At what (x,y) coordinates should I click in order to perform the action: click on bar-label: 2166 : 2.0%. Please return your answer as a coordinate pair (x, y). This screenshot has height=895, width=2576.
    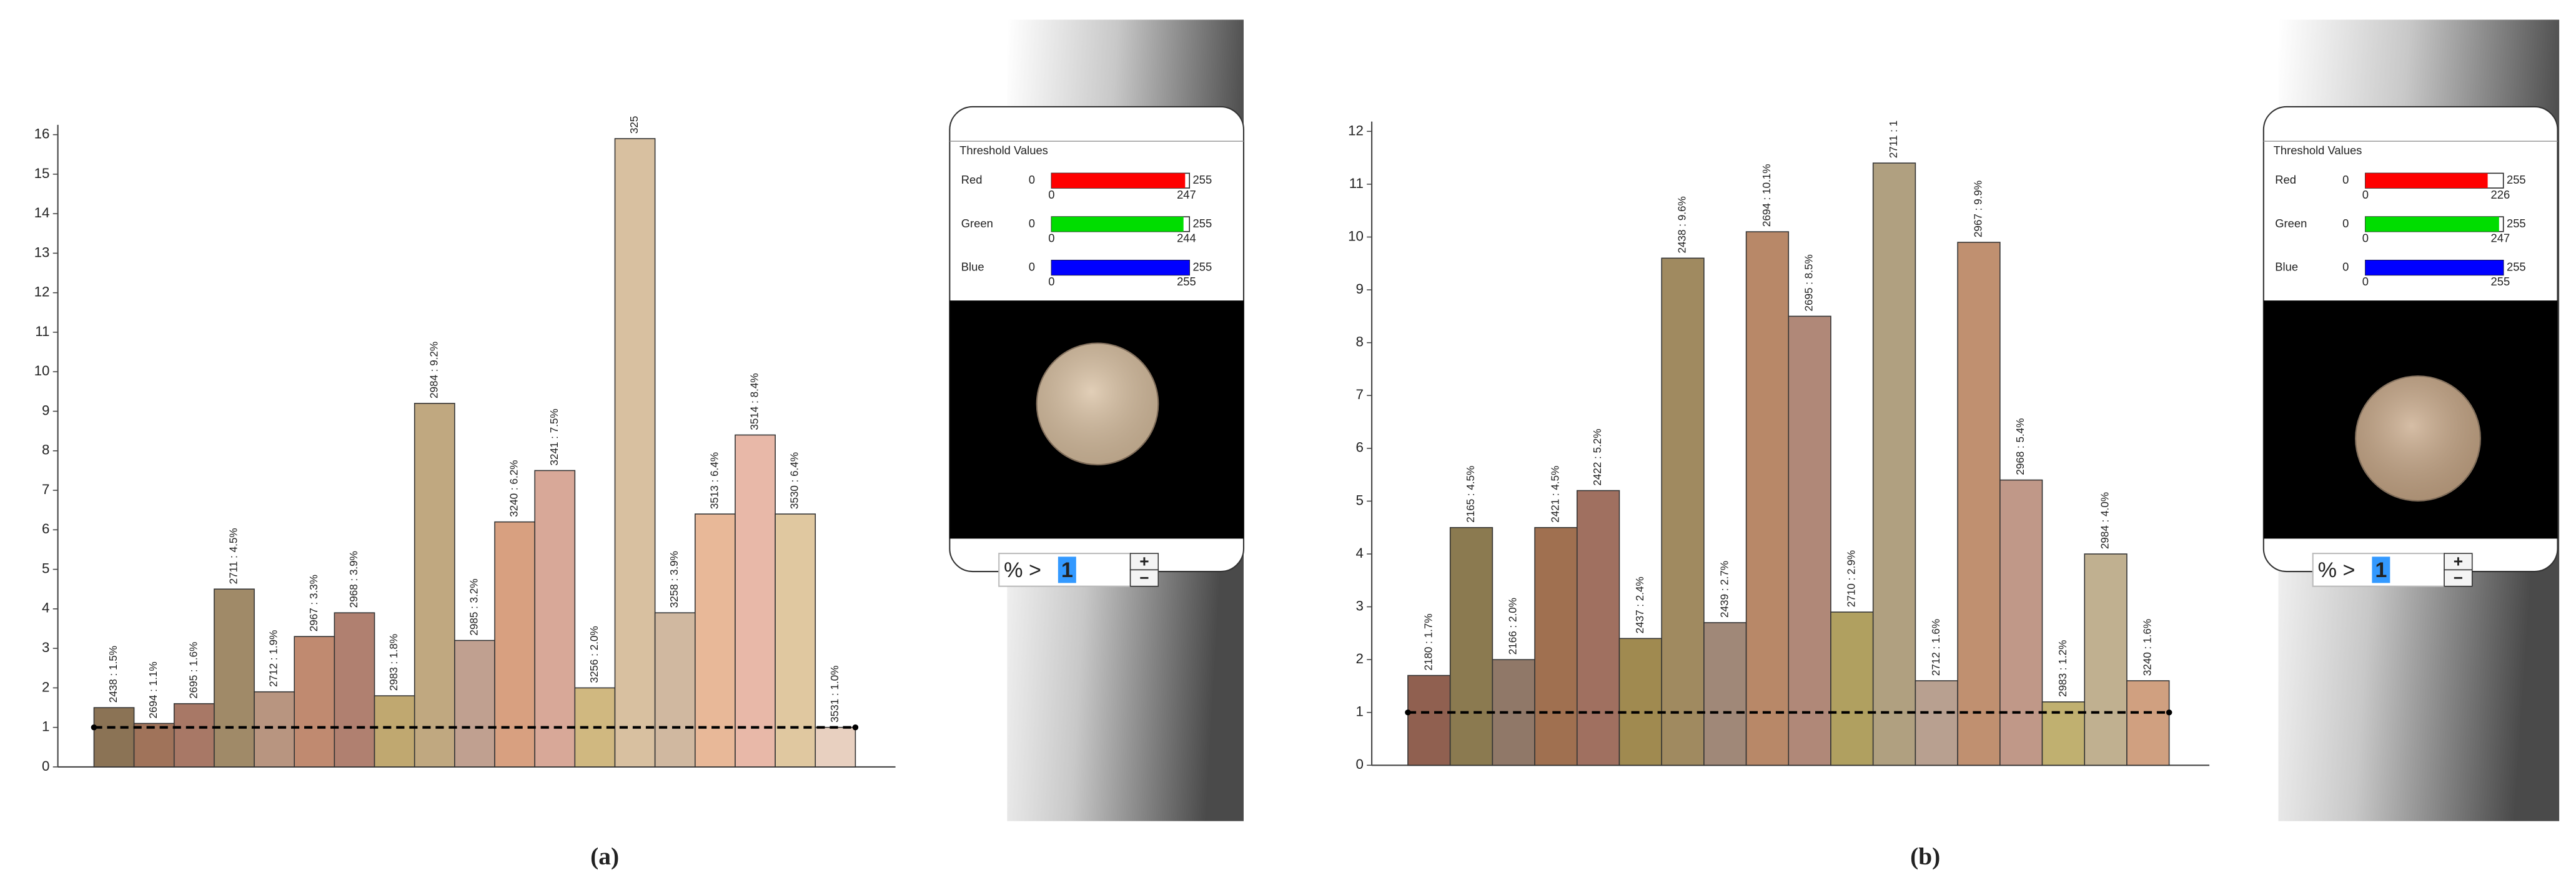
    Looking at the image, I should click on (1513, 626).